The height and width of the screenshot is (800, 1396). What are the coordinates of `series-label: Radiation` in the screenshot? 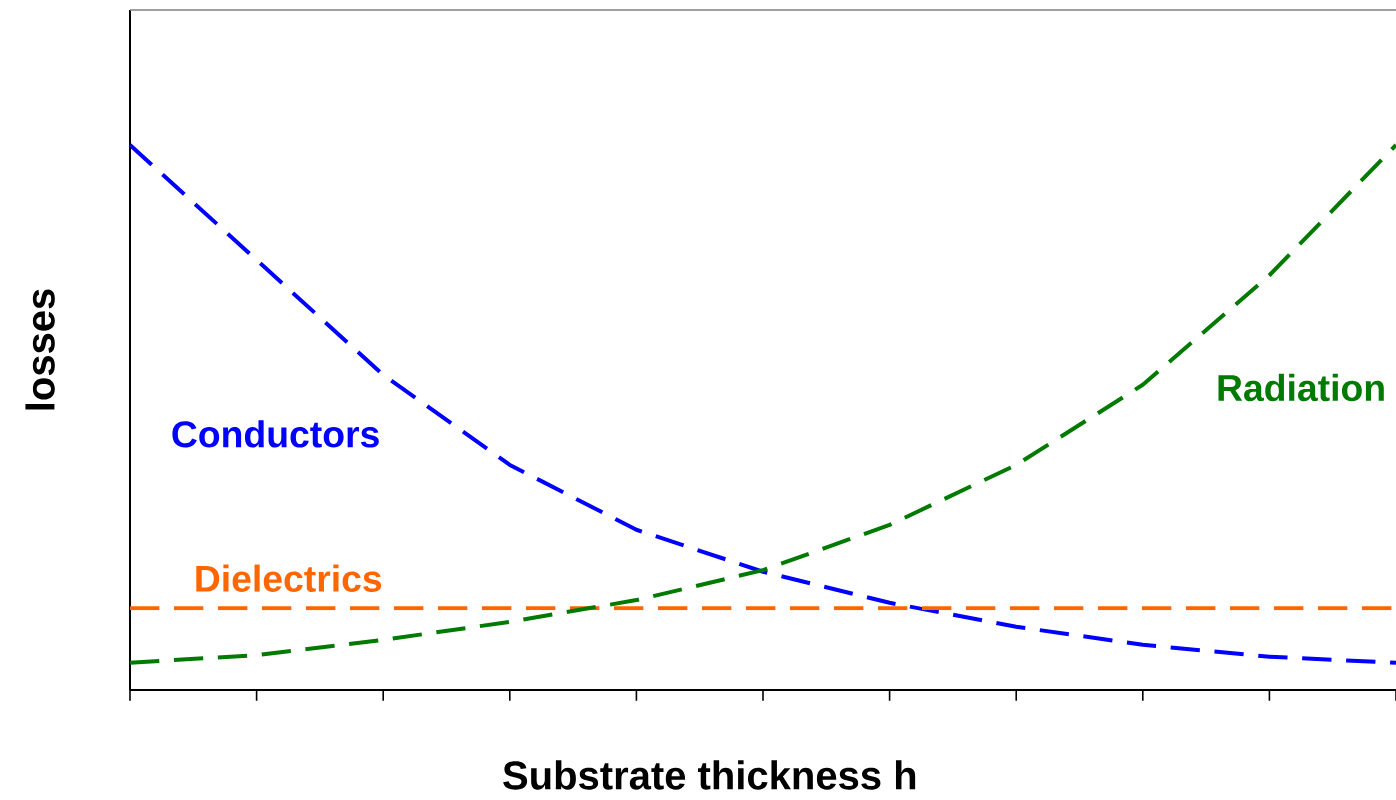 It's located at (1301, 387).